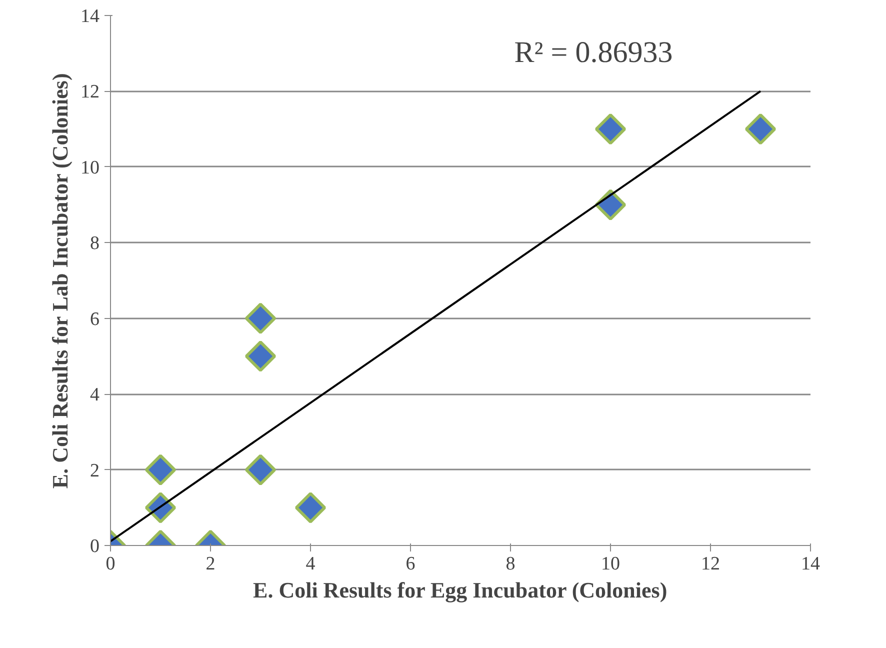 The image size is (886, 648). Describe the element at coordinates (95, 319) in the screenshot. I see `y-tick-label: 6` at that location.